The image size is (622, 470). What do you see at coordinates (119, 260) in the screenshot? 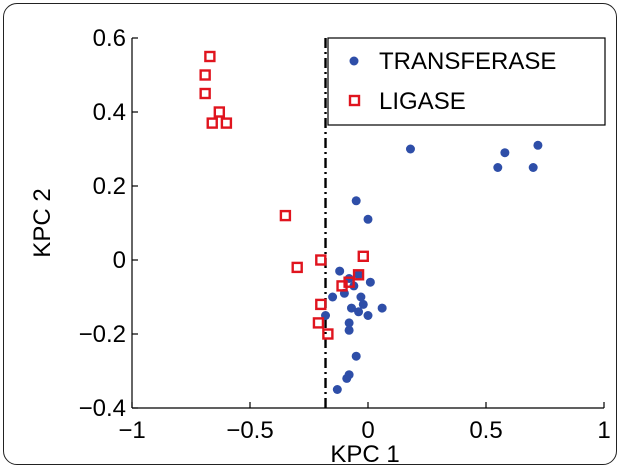
I see `y-tick-label: 0` at bounding box center [119, 260].